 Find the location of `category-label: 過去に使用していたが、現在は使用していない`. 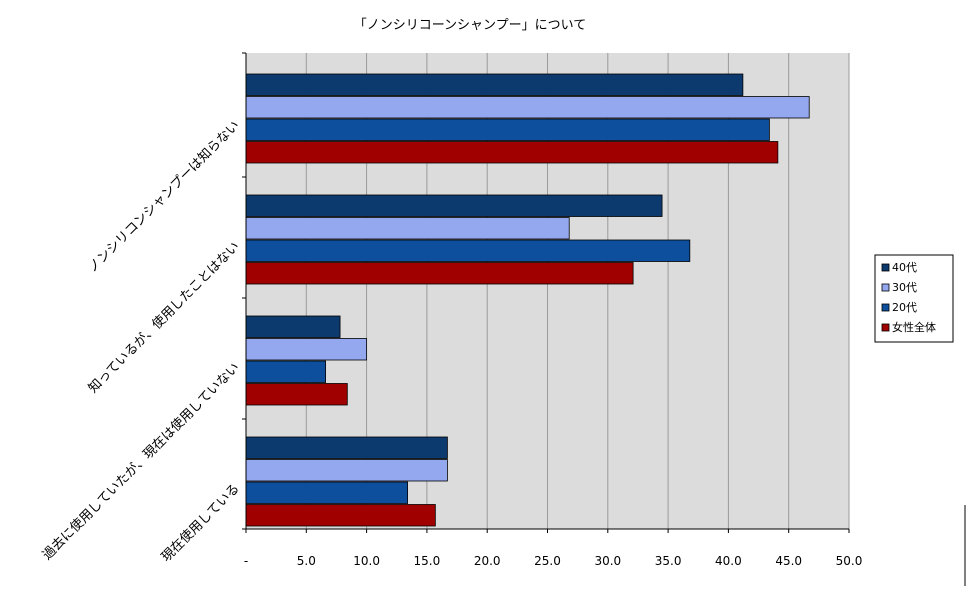

category-label: 過去に使用していたが、現在は使用していない is located at coordinates (141, 462).